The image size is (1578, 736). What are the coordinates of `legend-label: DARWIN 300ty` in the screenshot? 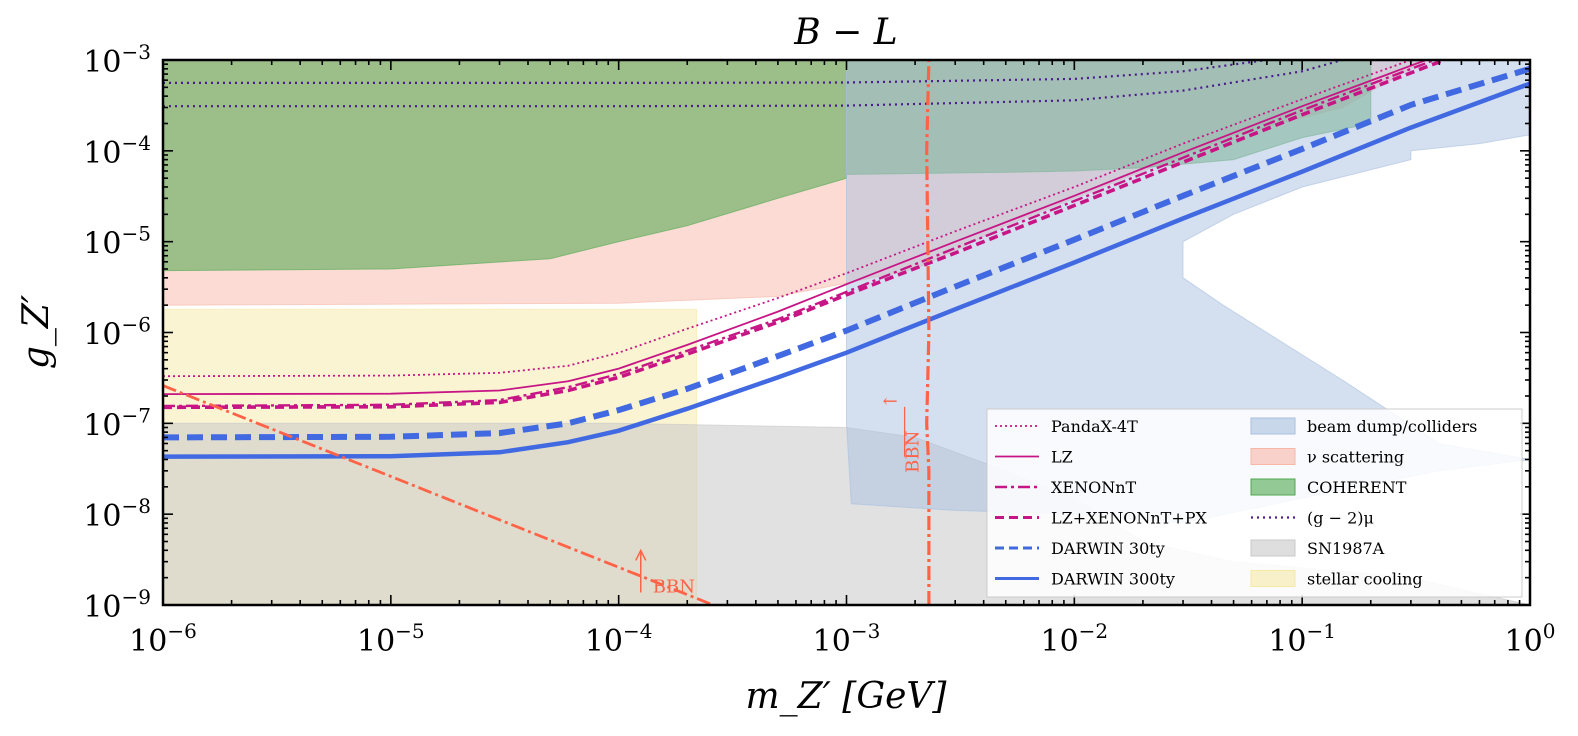 It's located at (1113, 579).